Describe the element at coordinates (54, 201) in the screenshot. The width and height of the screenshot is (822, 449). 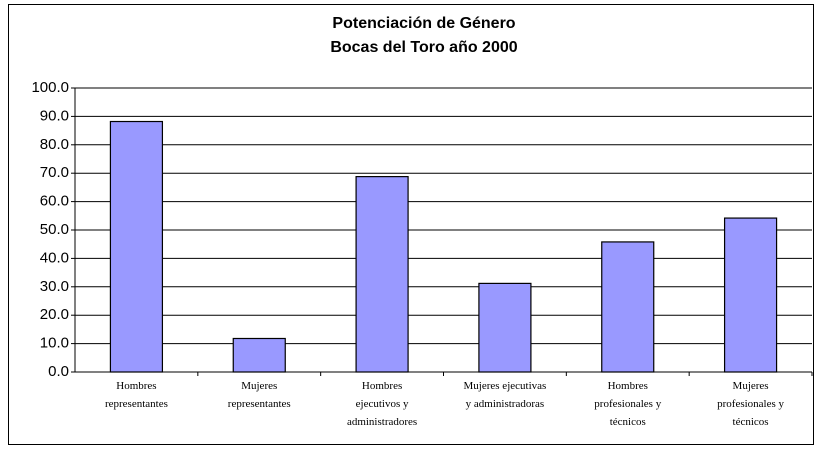
I see `y-tick-label: 60.0` at that location.